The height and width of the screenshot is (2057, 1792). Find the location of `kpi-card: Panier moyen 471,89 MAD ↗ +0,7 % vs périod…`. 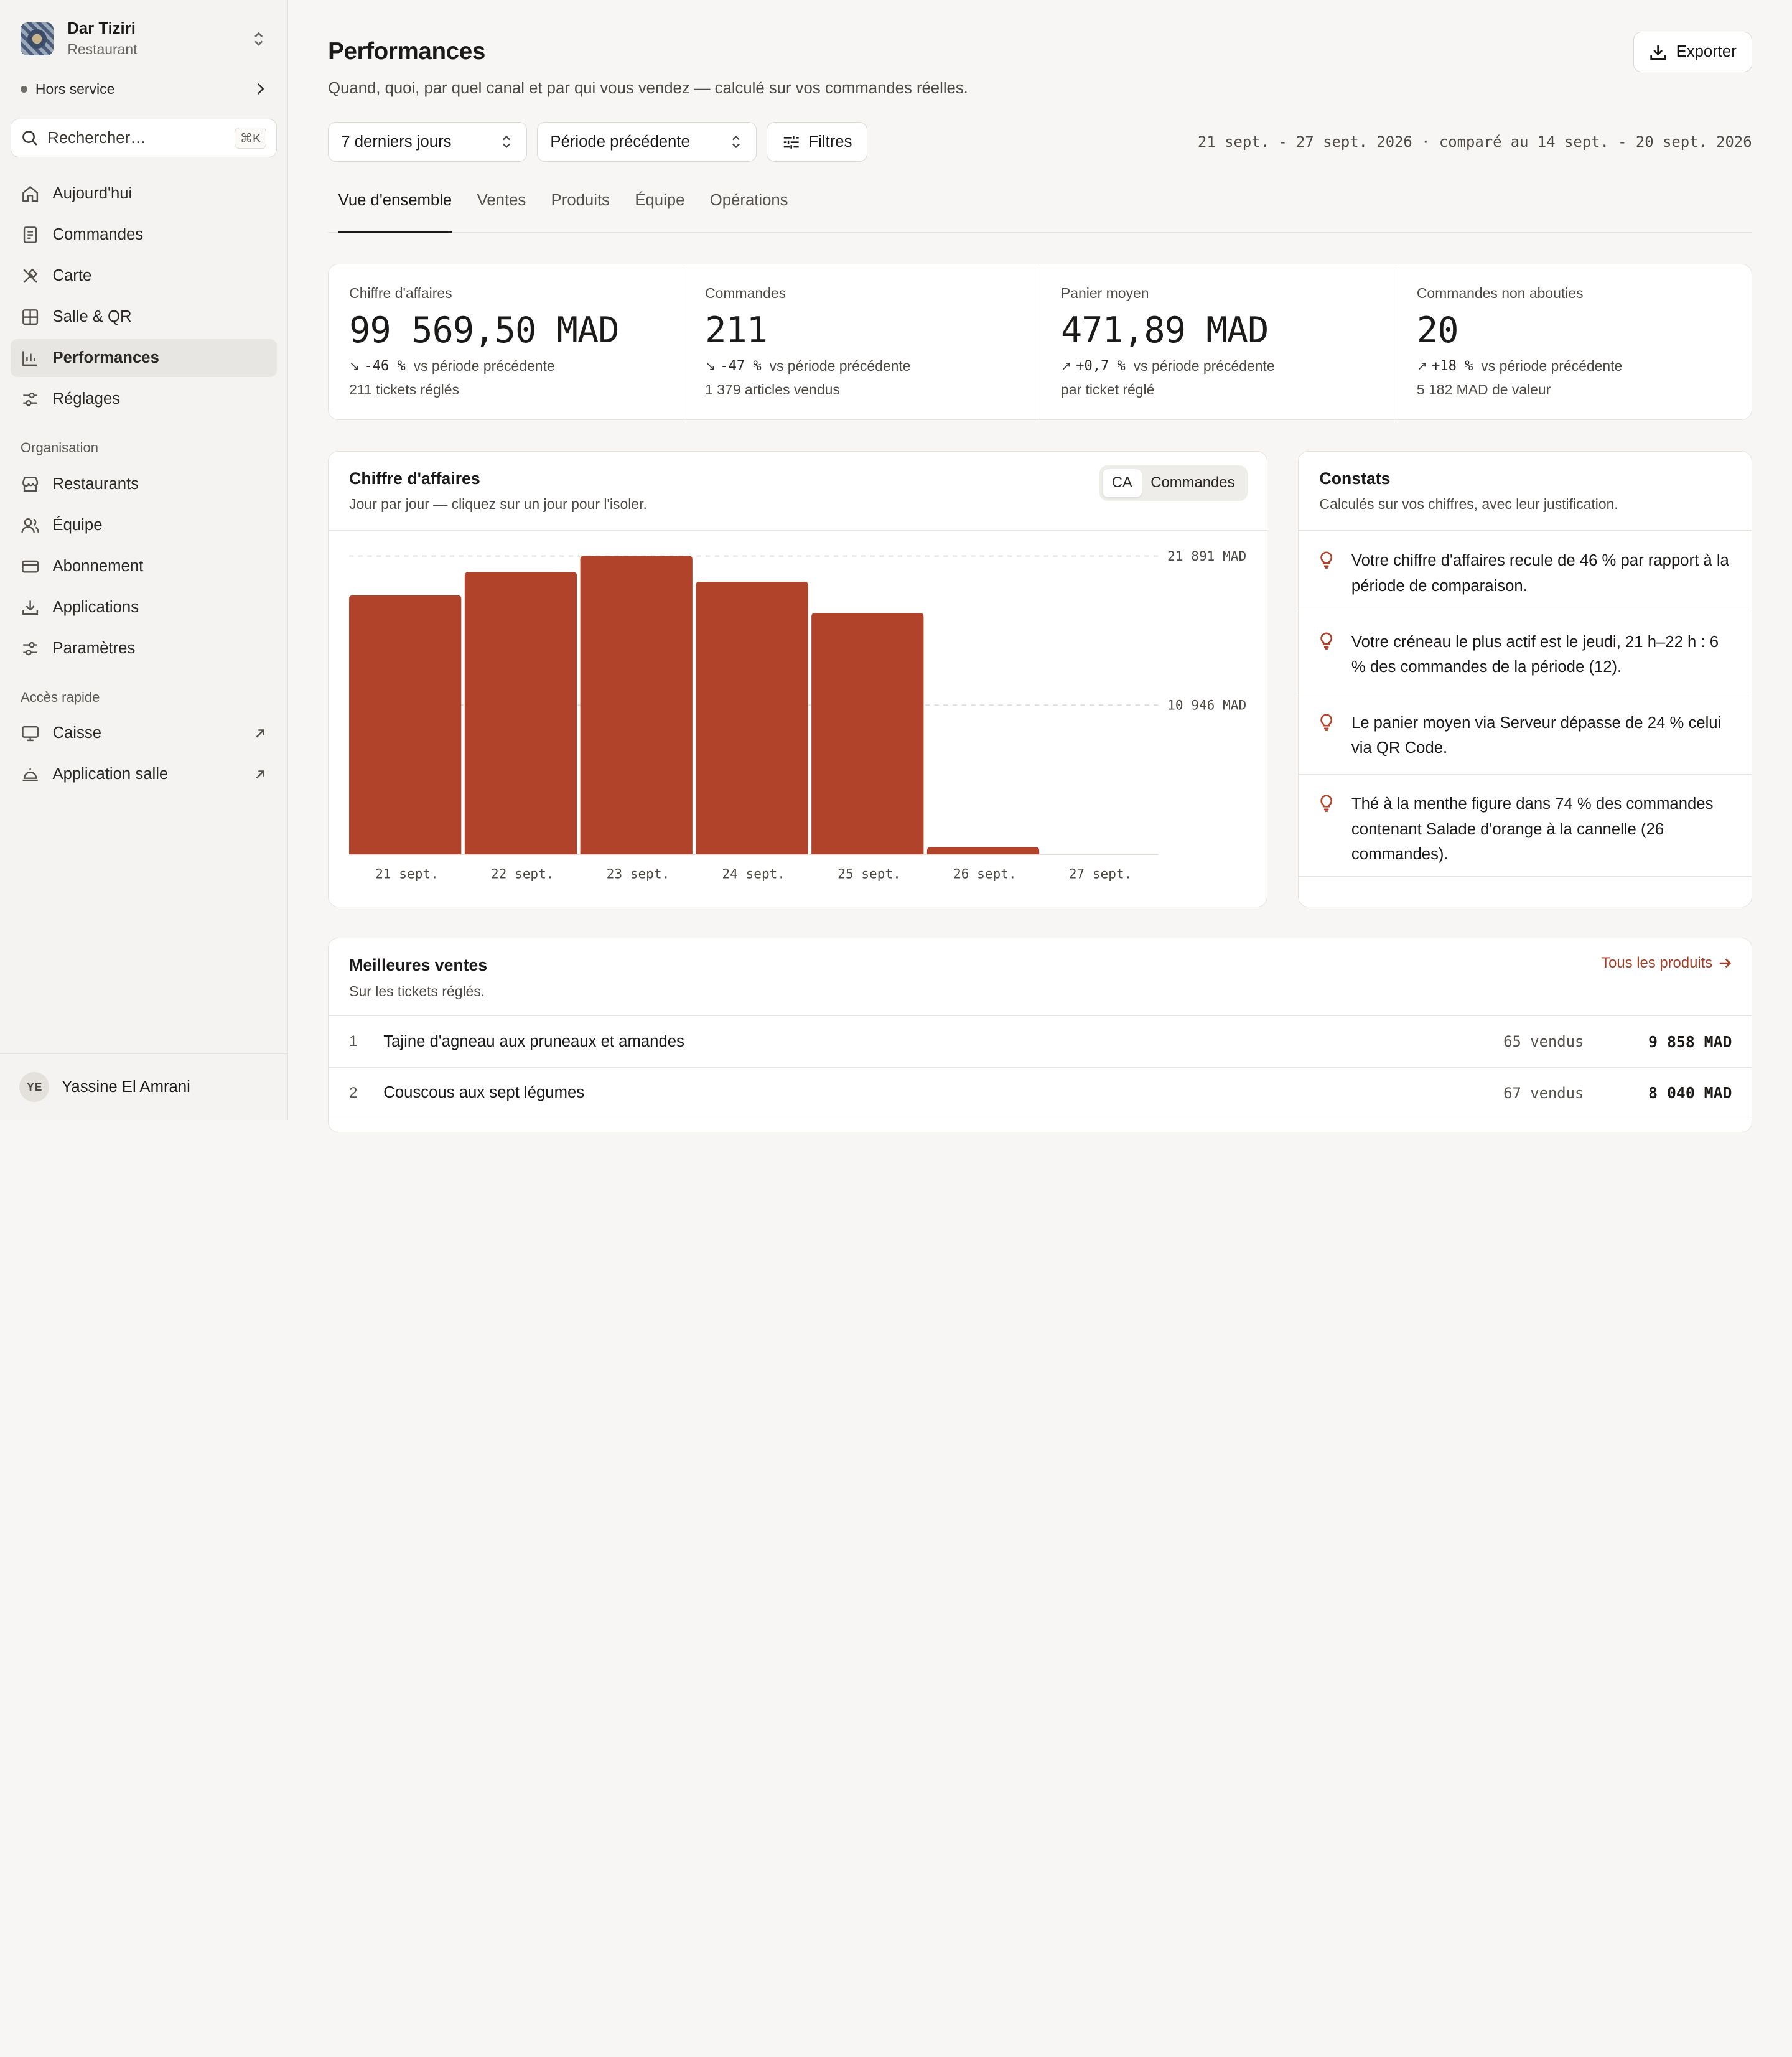

kpi-card: Panier moyen 471,89 MAD ↗ +0,7 % vs périod… is located at coordinates (1217, 342).